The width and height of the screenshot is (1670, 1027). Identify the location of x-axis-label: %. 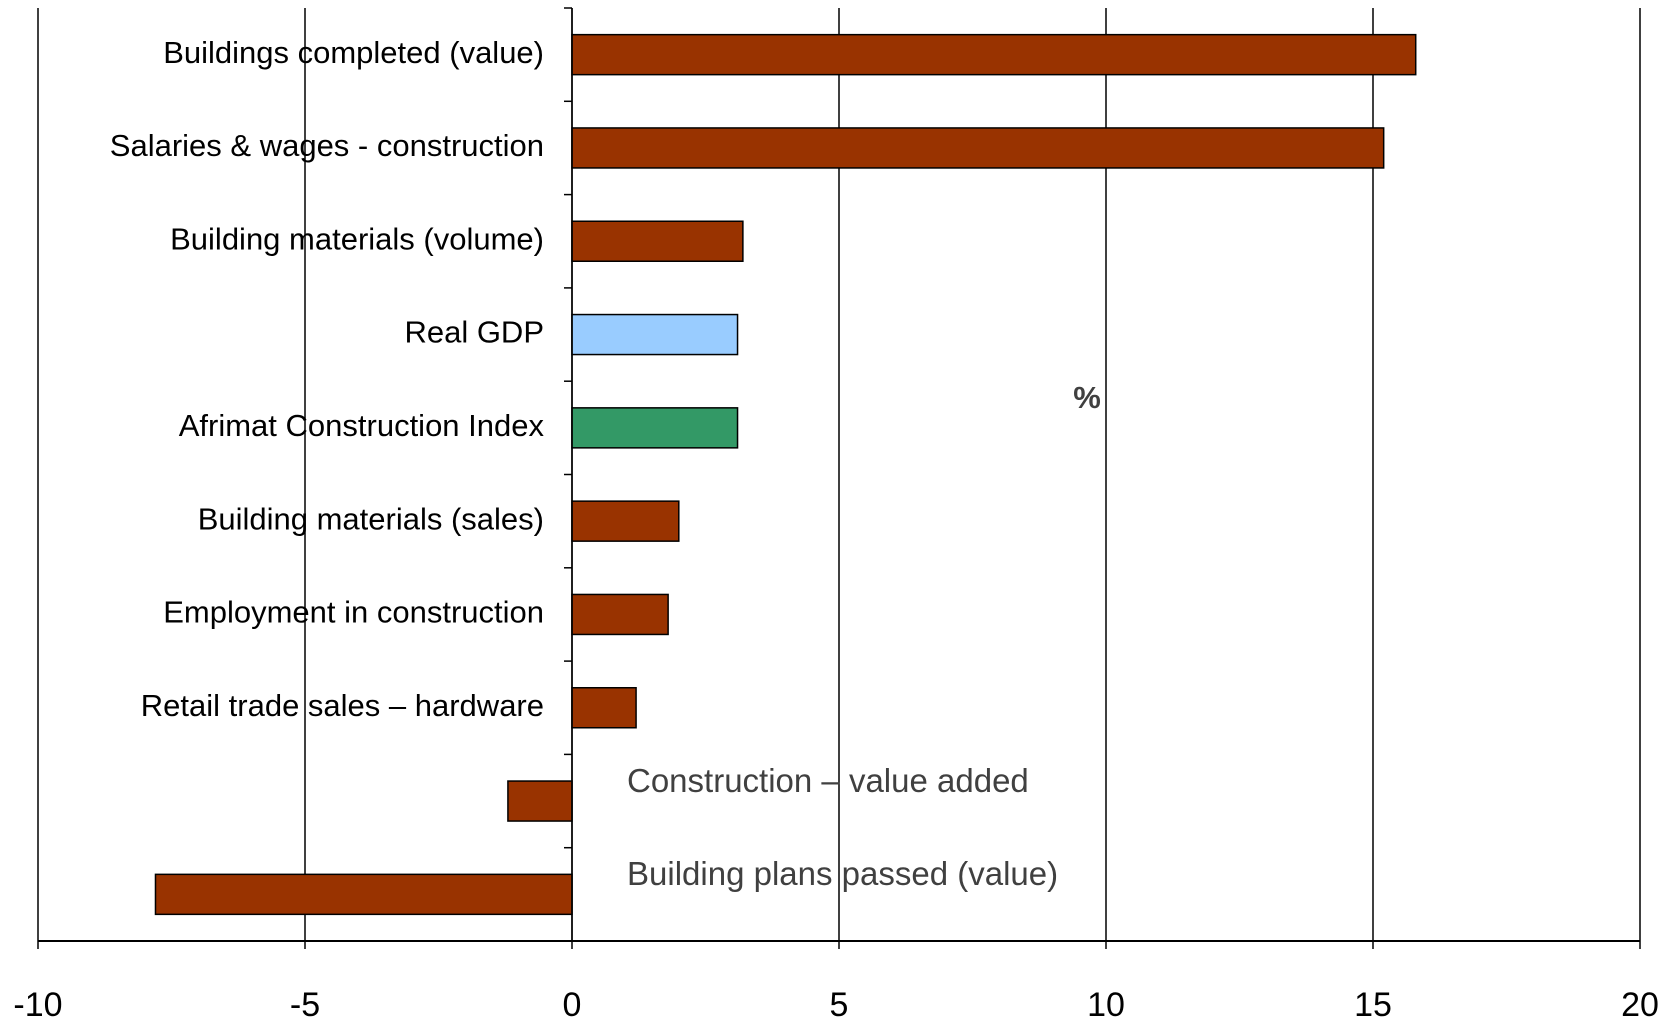
(1087, 397).